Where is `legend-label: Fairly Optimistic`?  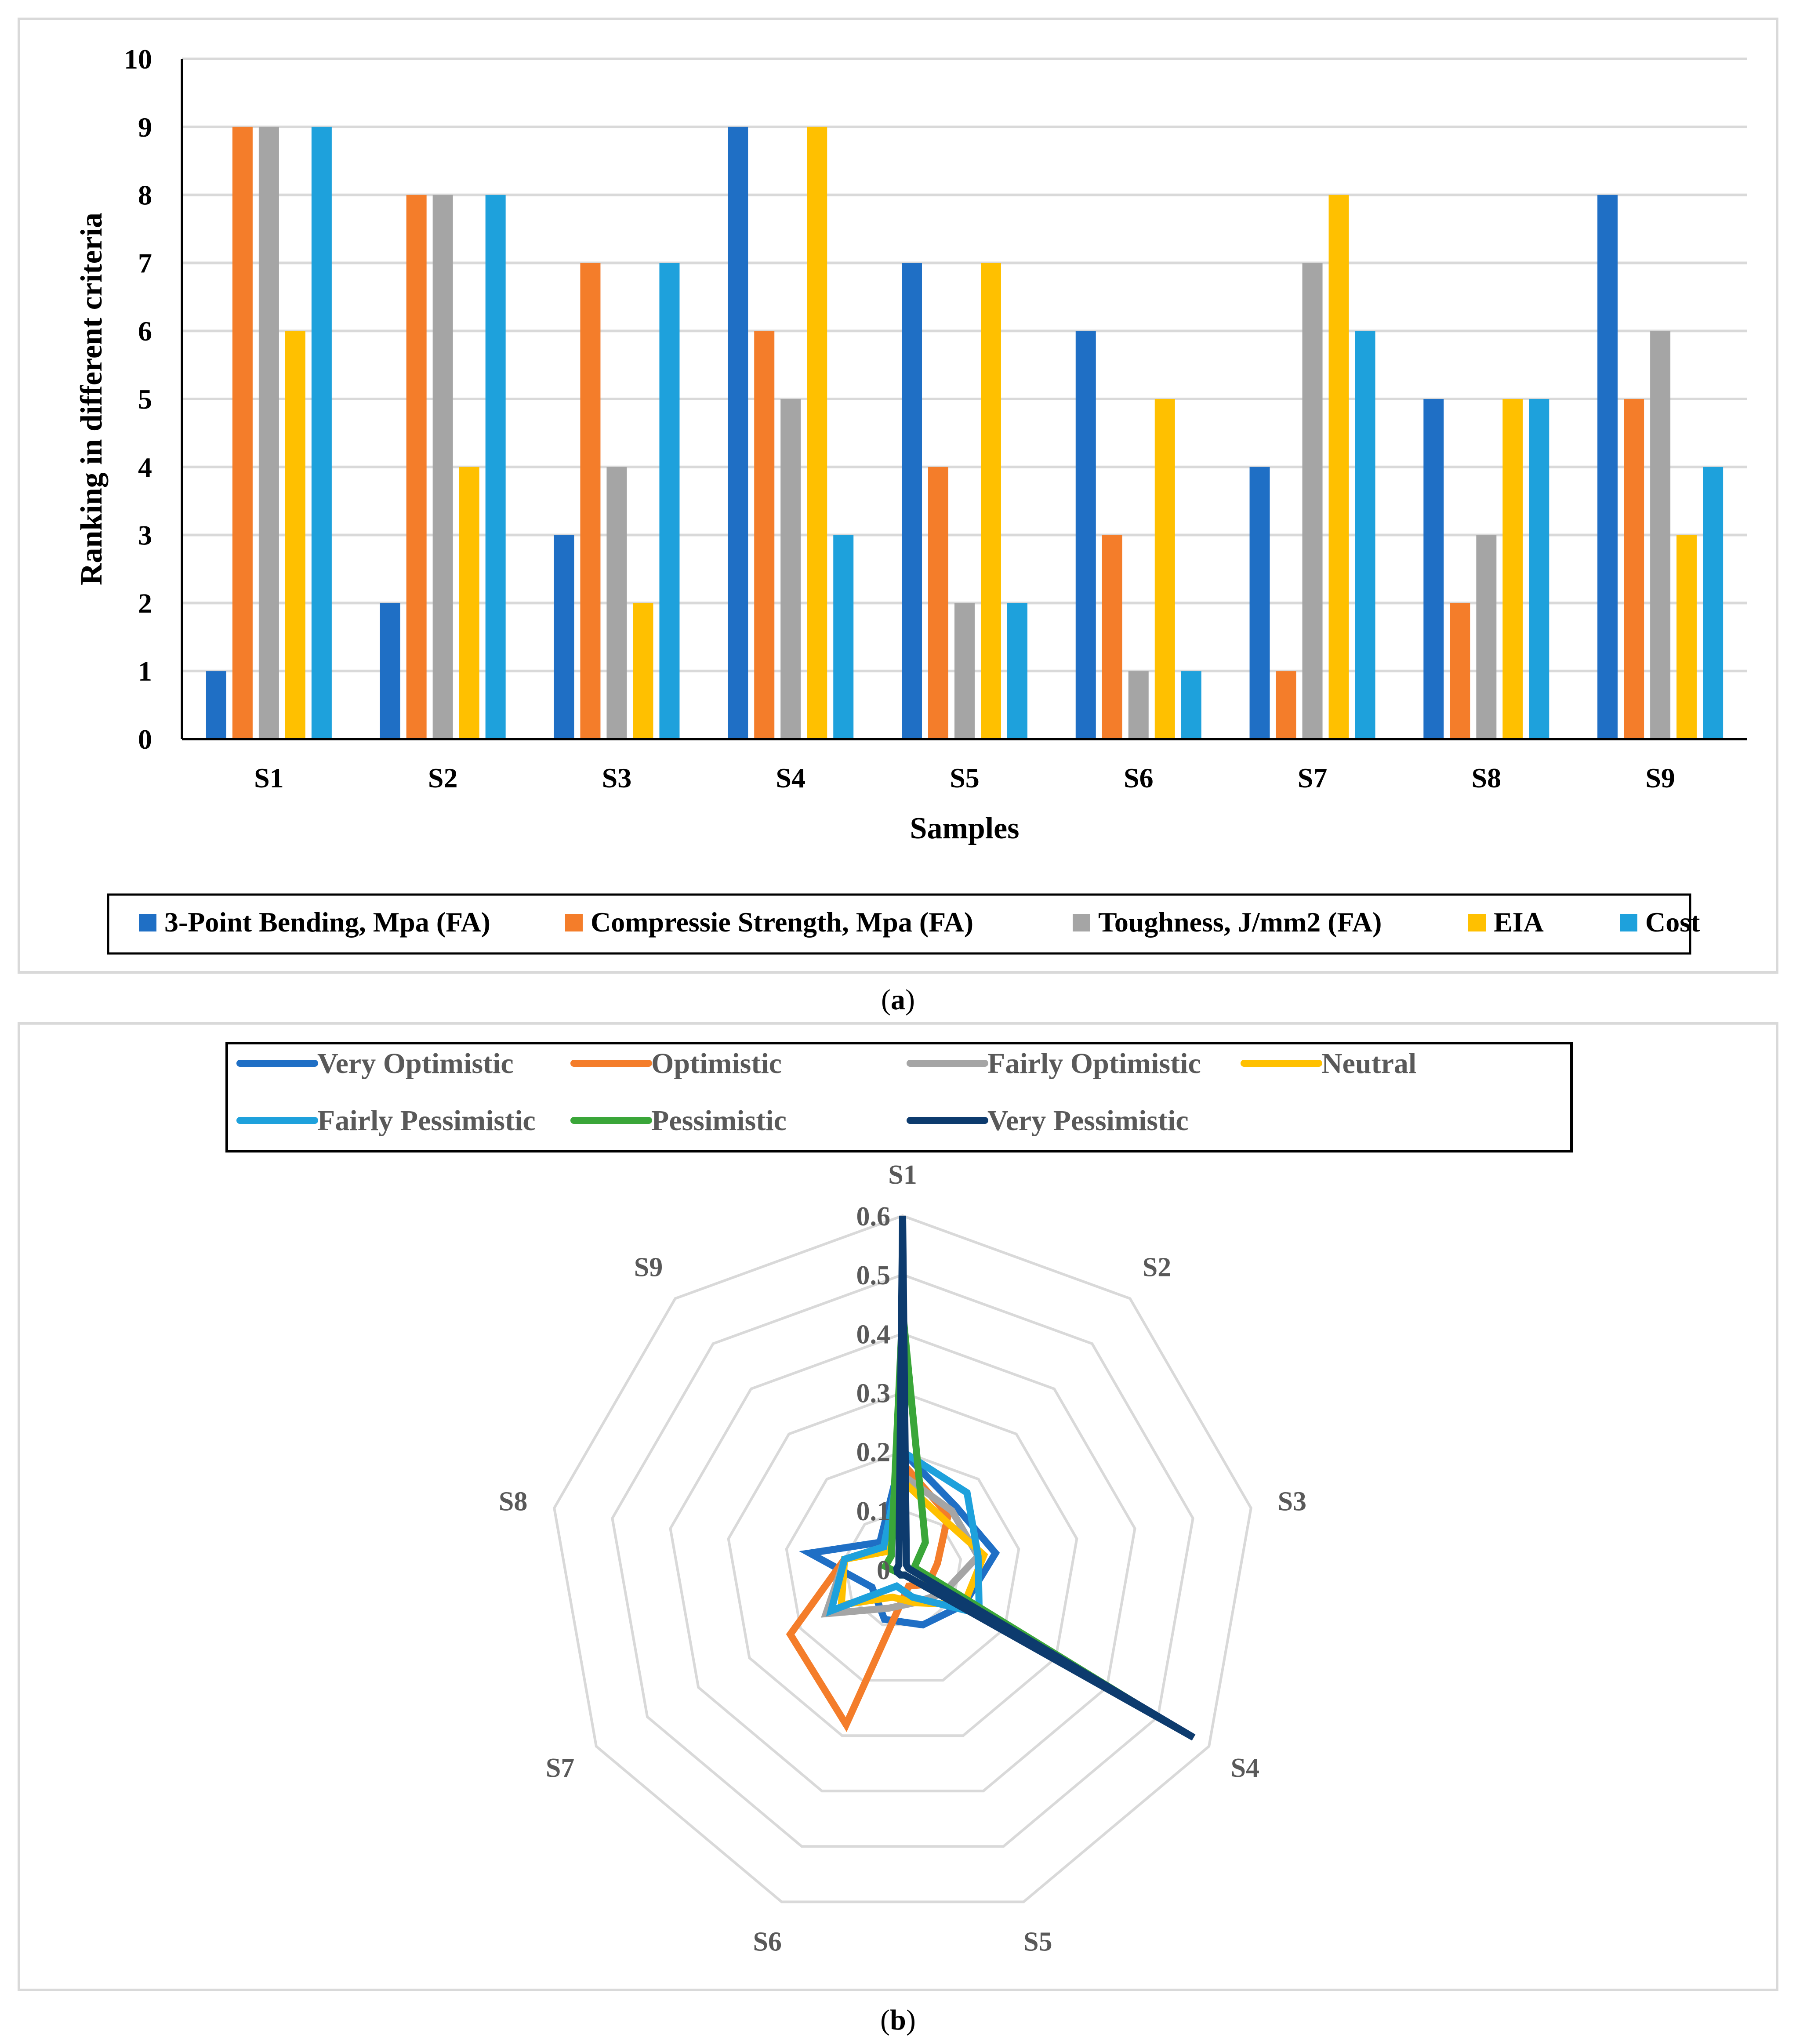
legend-label: Fairly Optimistic is located at coordinates (1094, 1064).